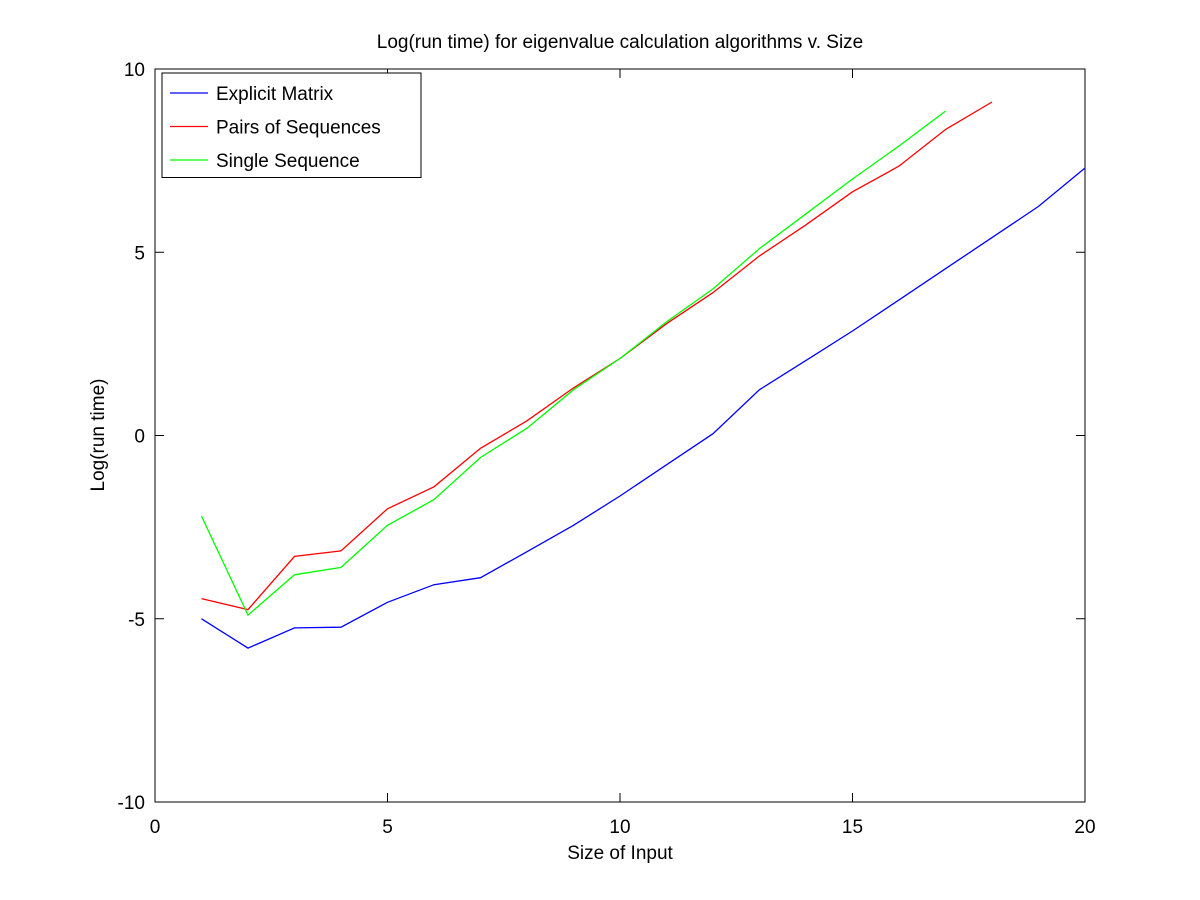 The width and height of the screenshot is (1200, 900). What do you see at coordinates (620, 853) in the screenshot?
I see `x-axis-label: Size of Input` at bounding box center [620, 853].